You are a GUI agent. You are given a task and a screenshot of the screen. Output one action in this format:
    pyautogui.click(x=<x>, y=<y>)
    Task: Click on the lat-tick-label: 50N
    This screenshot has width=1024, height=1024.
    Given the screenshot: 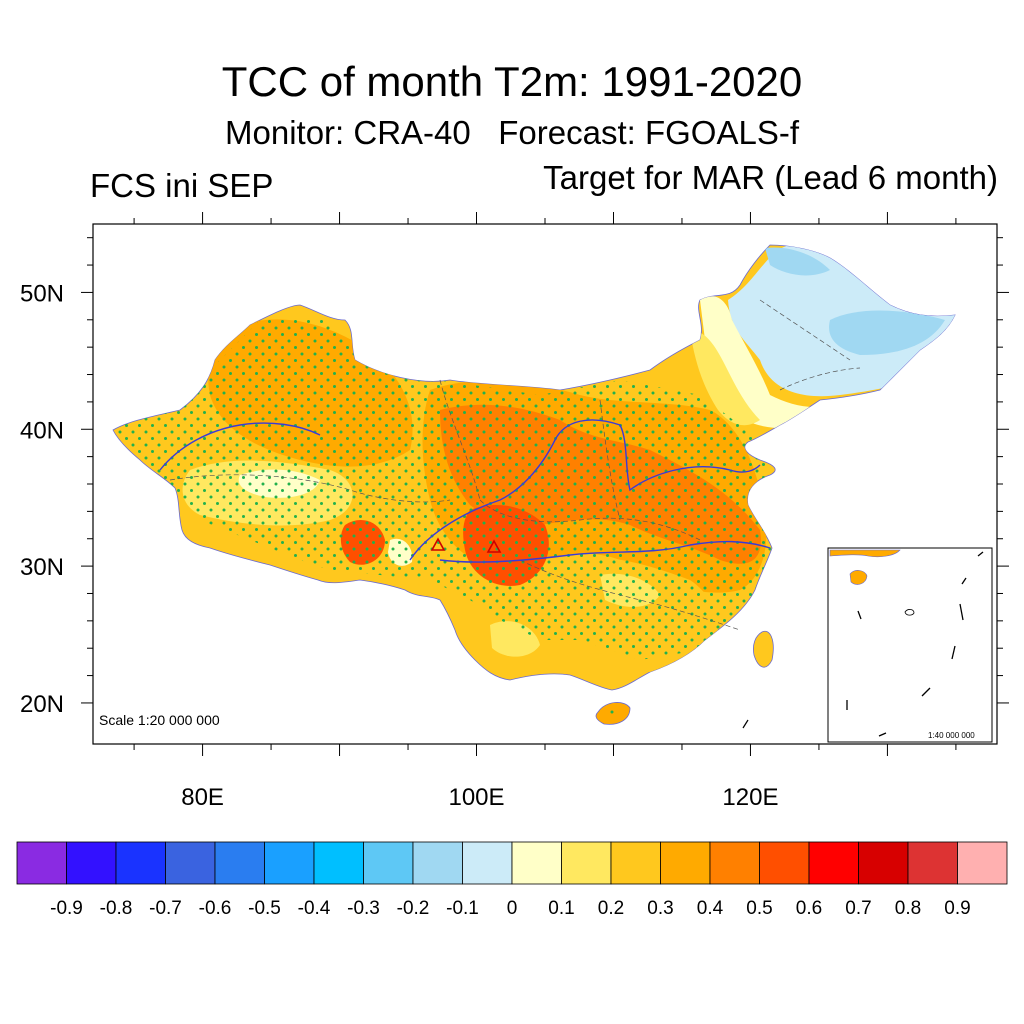 What is the action you would take?
    pyautogui.click(x=42, y=293)
    